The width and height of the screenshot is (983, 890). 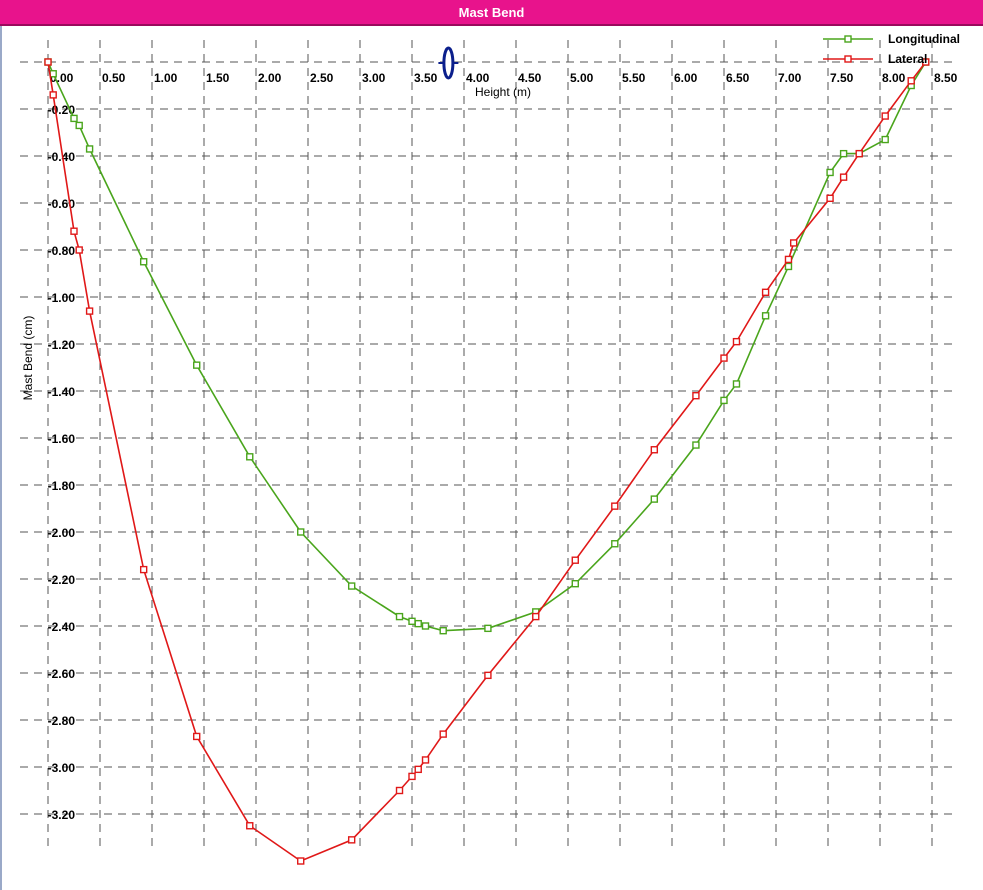 What do you see at coordinates (218, 78) in the screenshot?
I see `x-tick-label: 1.50` at bounding box center [218, 78].